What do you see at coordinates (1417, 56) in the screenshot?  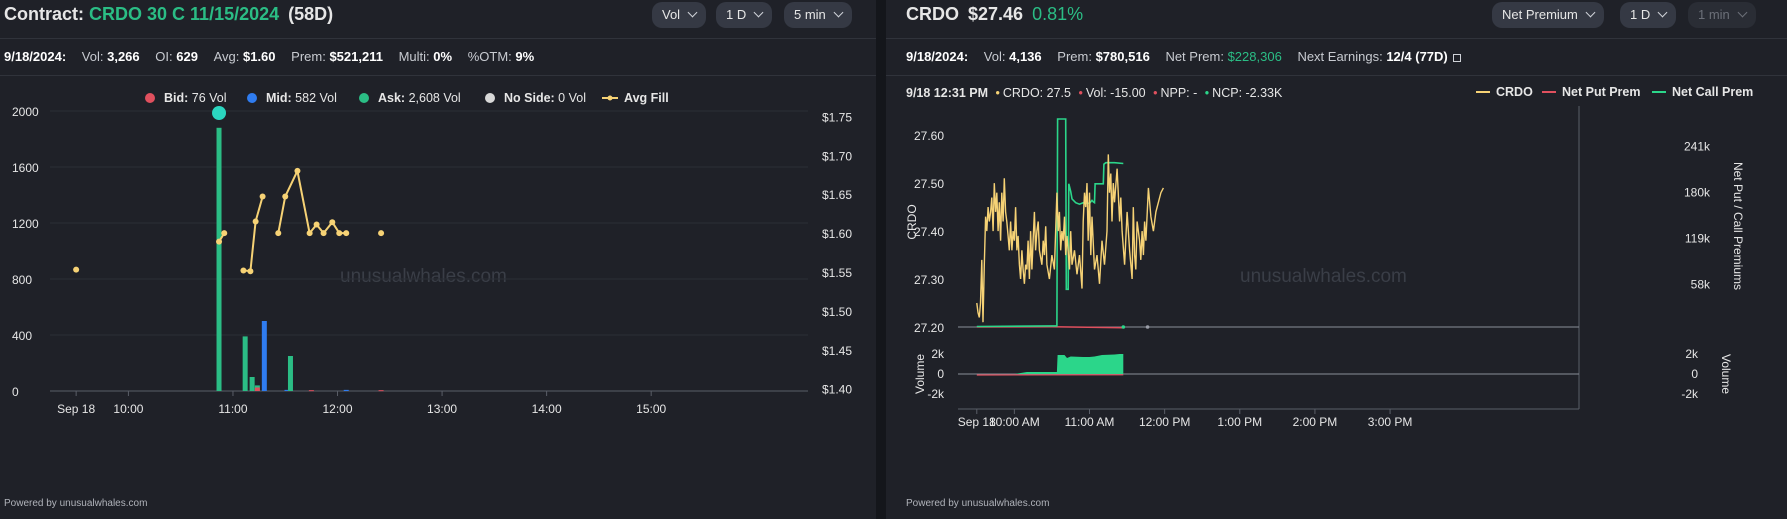 I see `stat-next-earnings: 12/4 (77D)` at bounding box center [1417, 56].